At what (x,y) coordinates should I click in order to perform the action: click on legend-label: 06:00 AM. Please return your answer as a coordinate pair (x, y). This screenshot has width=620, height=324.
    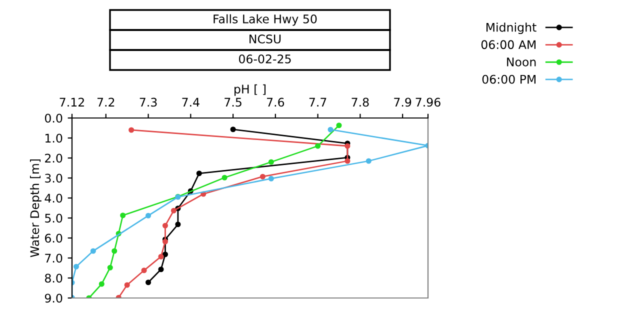
    Looking at the image, I should click on (508, 45).